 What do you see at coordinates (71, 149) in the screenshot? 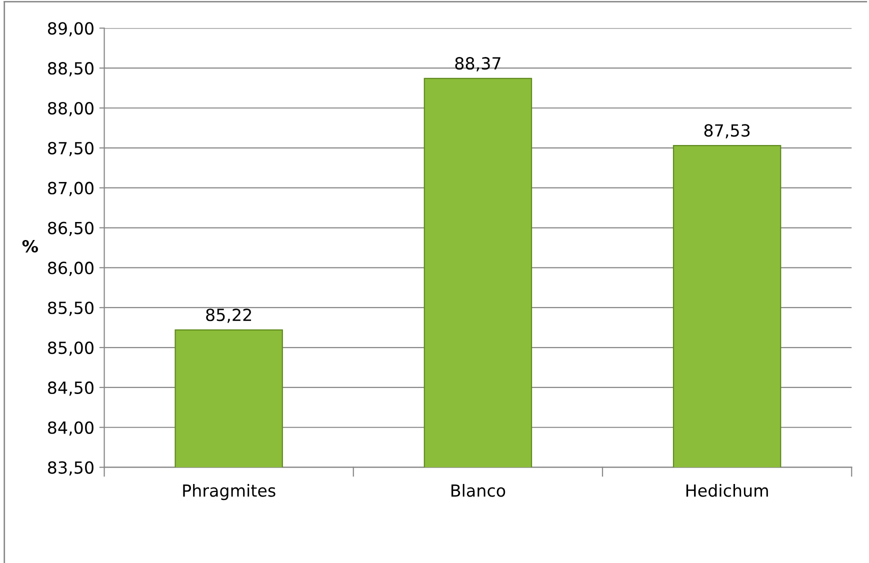
I see `y-tick-label: 87,50` at bounding box center [71, 149].